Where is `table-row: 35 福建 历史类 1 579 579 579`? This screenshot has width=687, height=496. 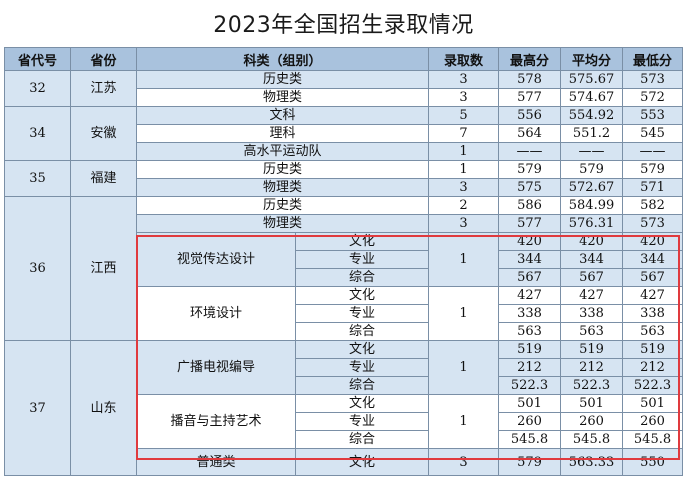
table-row: 35 福建 历史类 1 579 579 579 is located at coordinates (344, 178).